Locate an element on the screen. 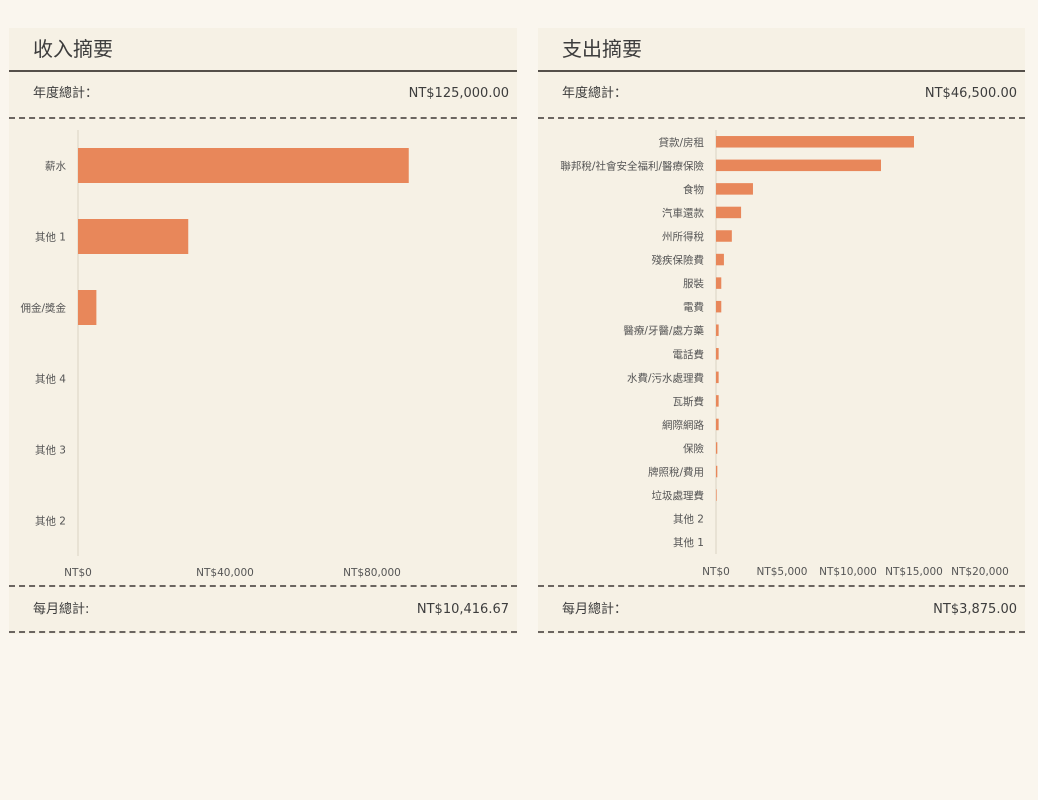 This screenshot has width=1038, height=800. expense-category-label: 醫療/牙醫/處方藥 is located at coordinates (663, 330).